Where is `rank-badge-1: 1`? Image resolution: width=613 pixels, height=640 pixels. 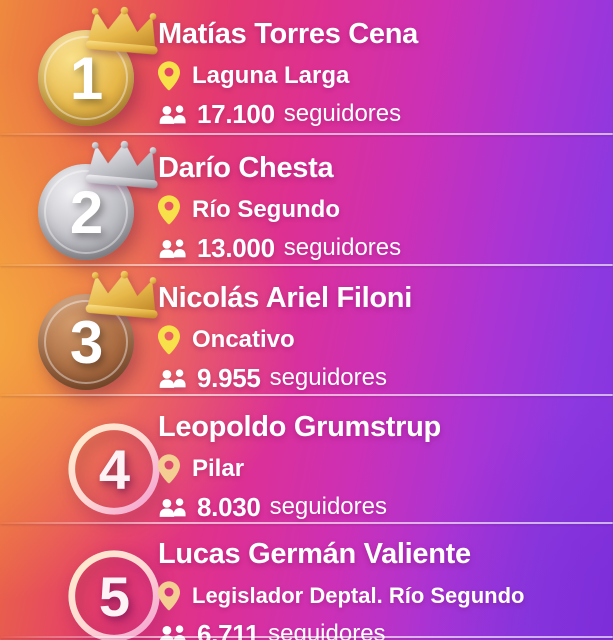
rank-badge-1: 1 is located at coordinates (98, 69).